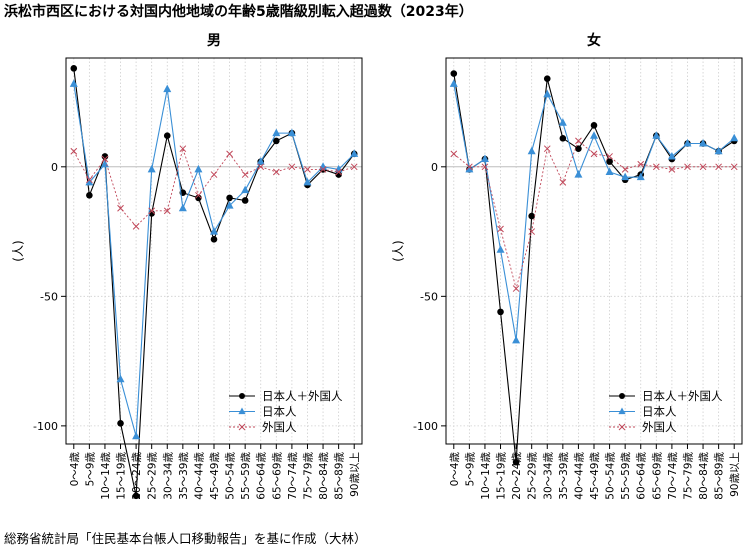 The height and width of the screenshot is (550, 750). I want to click on legend-label: 日本人, so click(659, 412).